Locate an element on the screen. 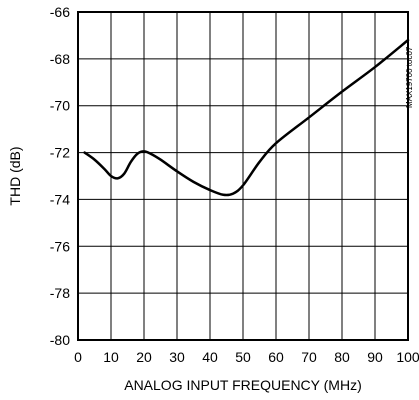 This screenshot has height=400, width=419. x-tick-label: 0 is located at coordinates (78, 357).